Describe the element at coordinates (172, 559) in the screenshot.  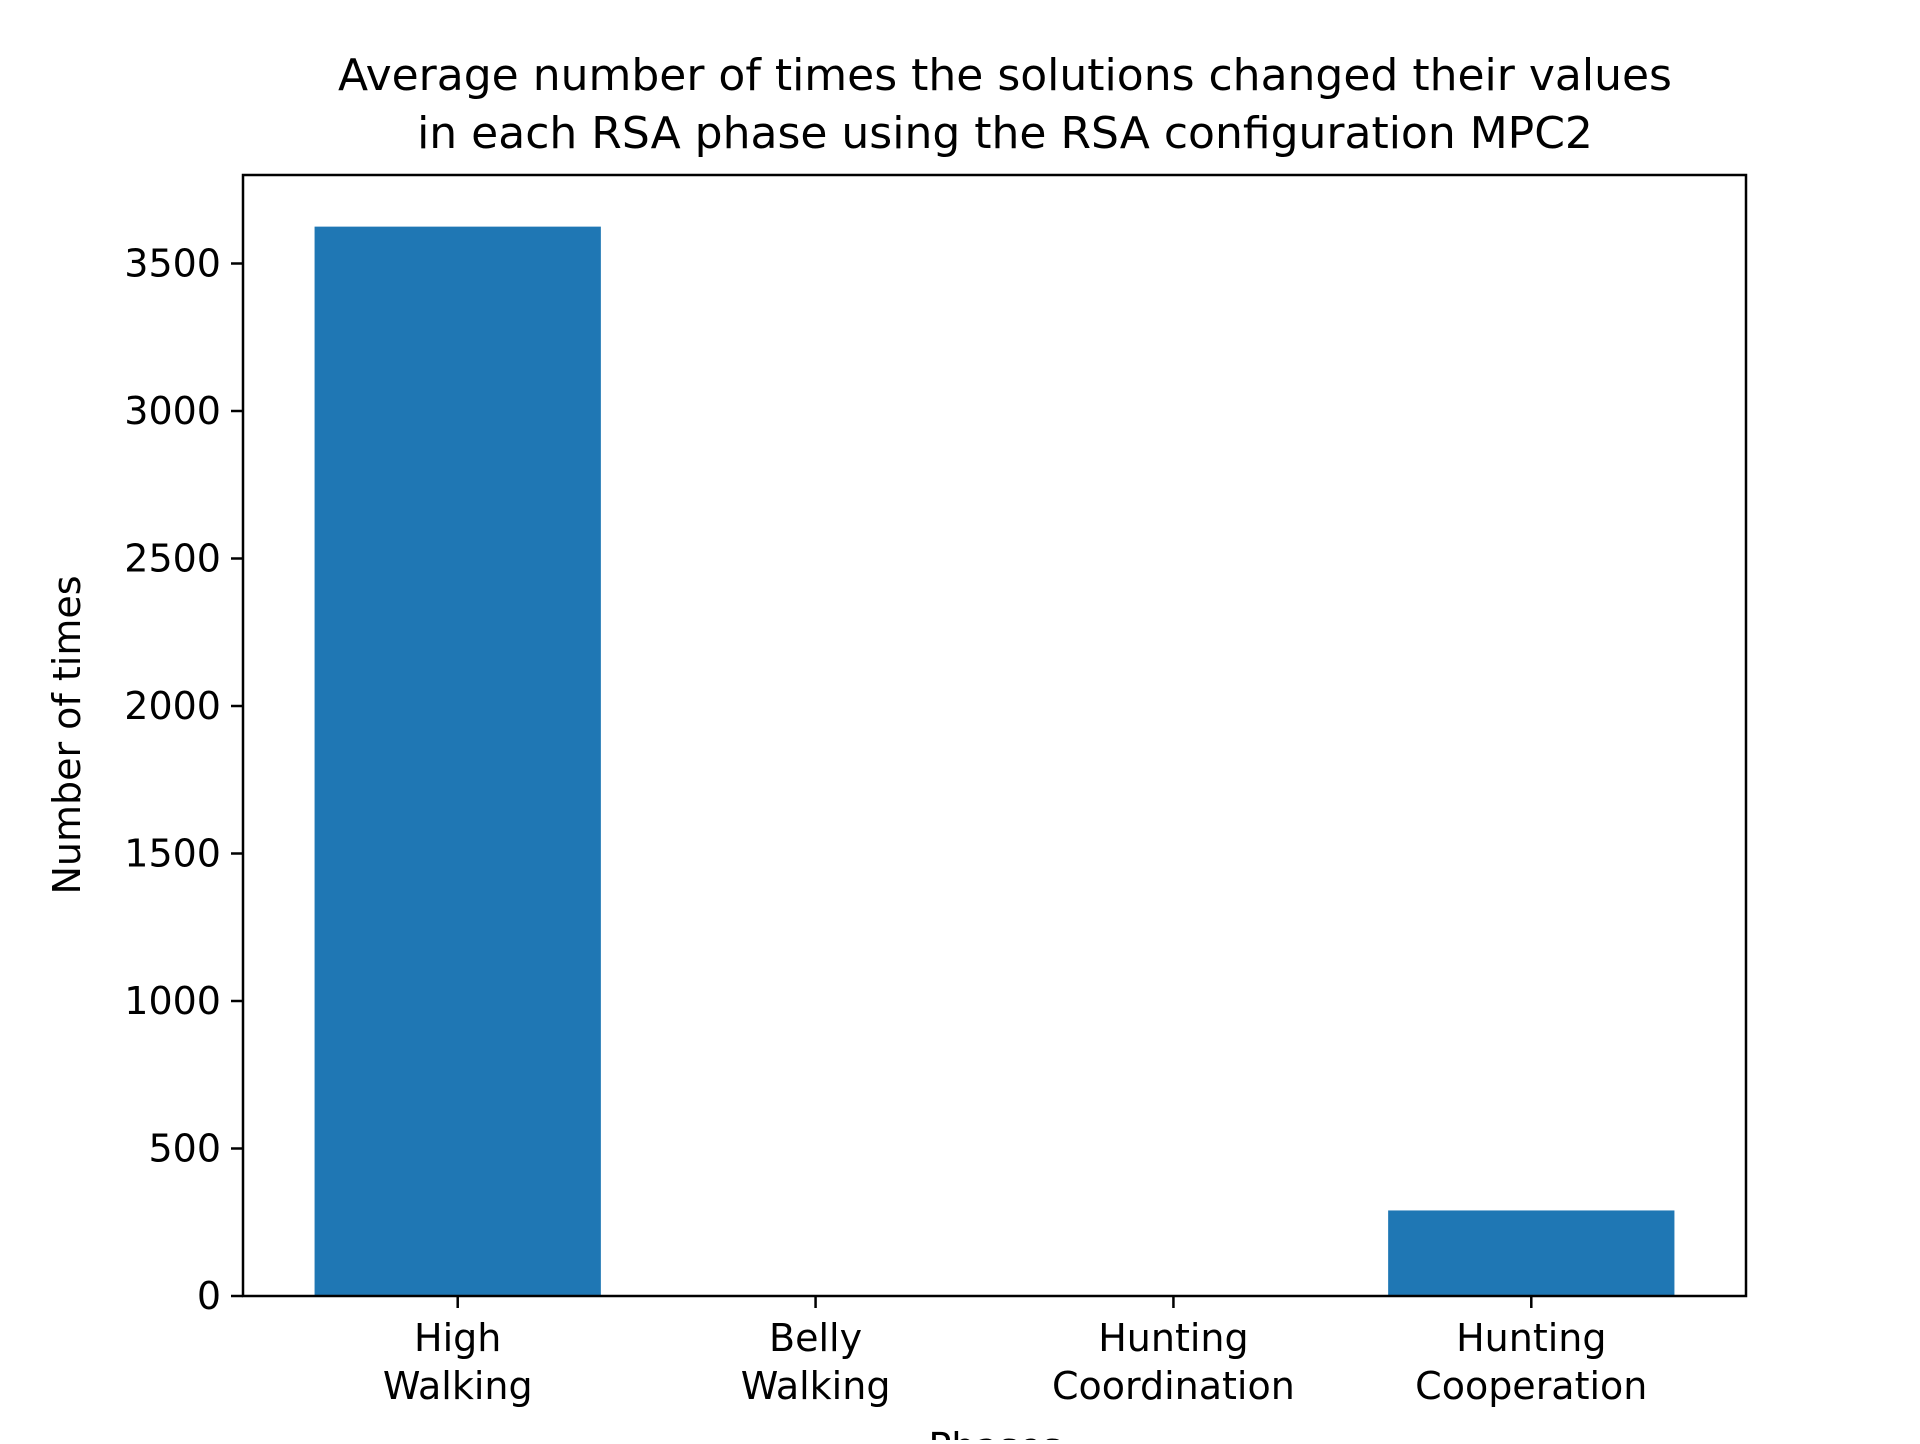
I see `y-tick-label-5: 2500` at that location.